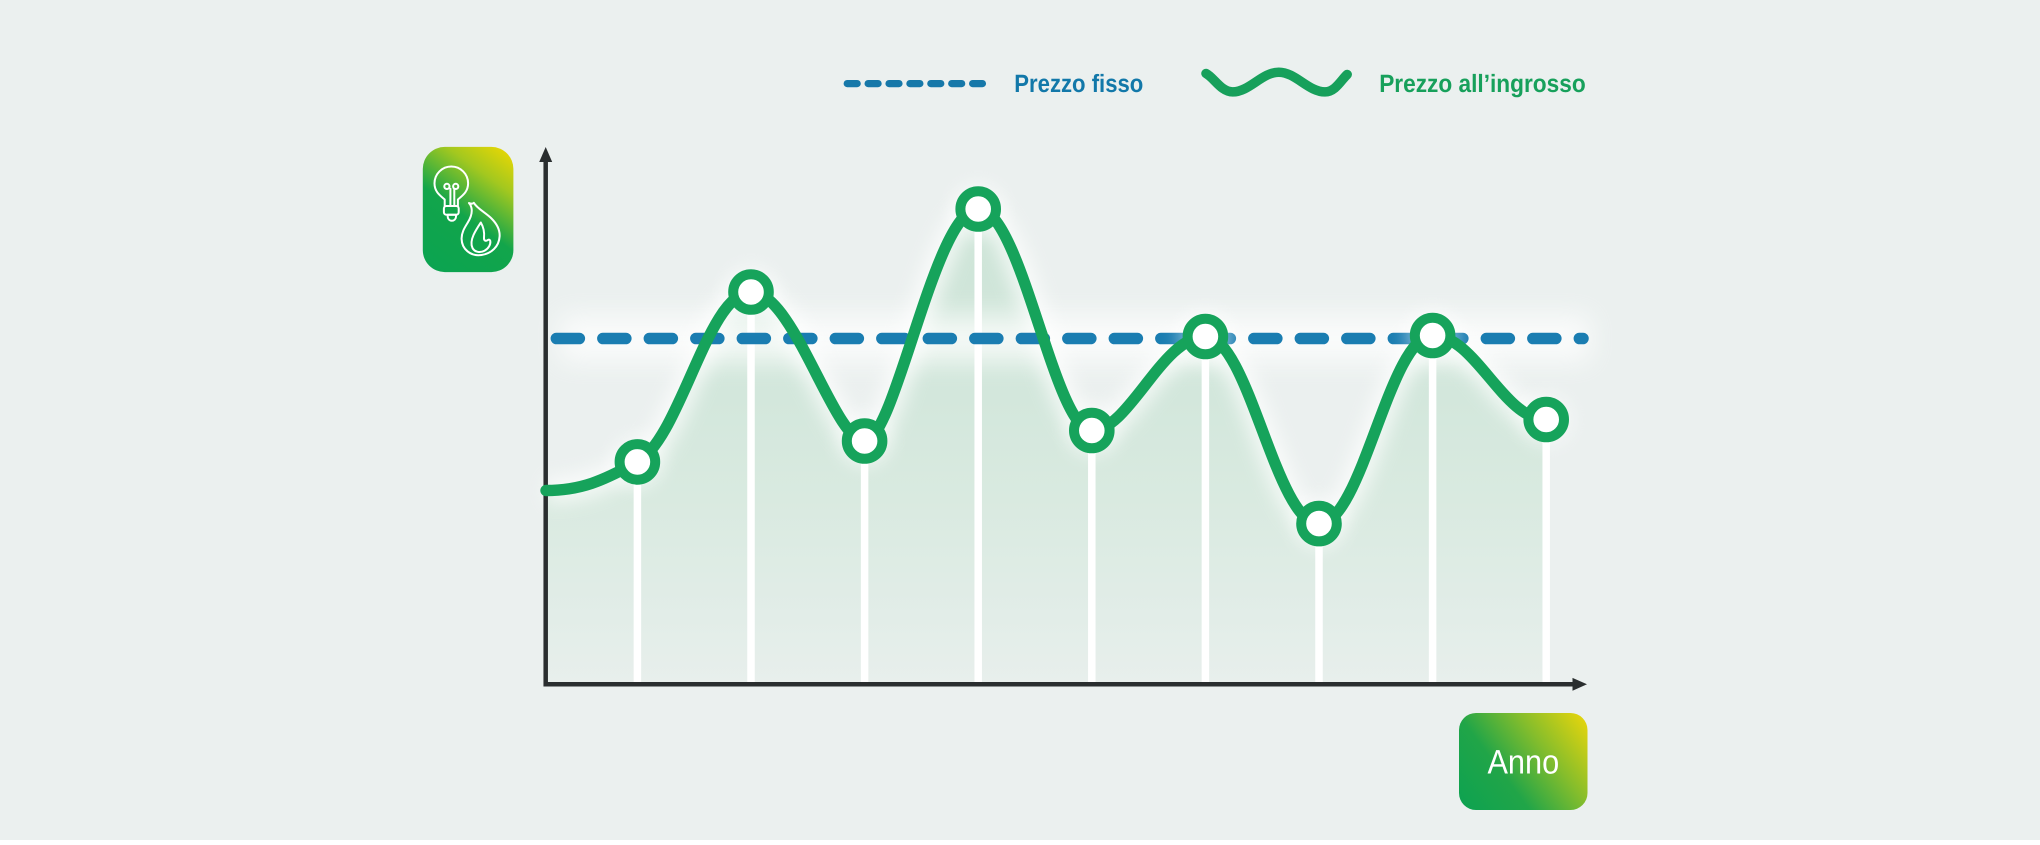 The width and height of the screenshot is (2040, 845). What do you see at coordinates (1482, 84) in the screenshot?
I see `svg-text: Prezzo all’ingrosso` at bounding box center [1482, 84].